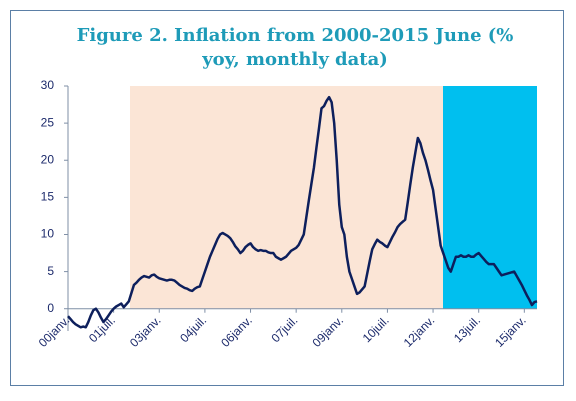  Describe the element at coordinates (284, 329) in the screenshot. I see `x-tick-label: 07juil.` at that location.